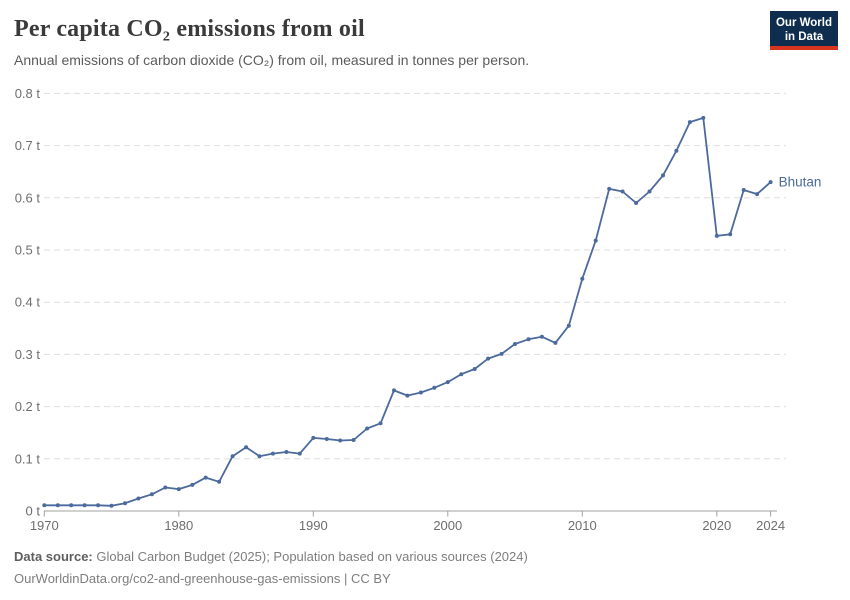 This screenshot has height=600, width=850. What do you see at coordinates (447, 525) in the screenshot?
I see `x-tick-label: 2000` at bounding box center [447, 525].